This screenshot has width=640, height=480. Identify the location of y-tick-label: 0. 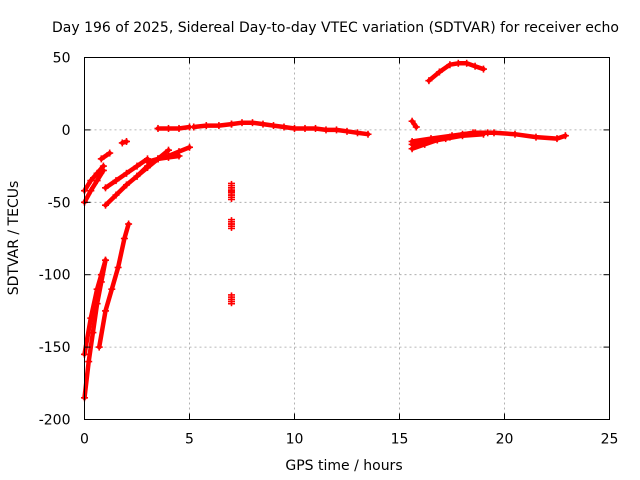
(66, 131).